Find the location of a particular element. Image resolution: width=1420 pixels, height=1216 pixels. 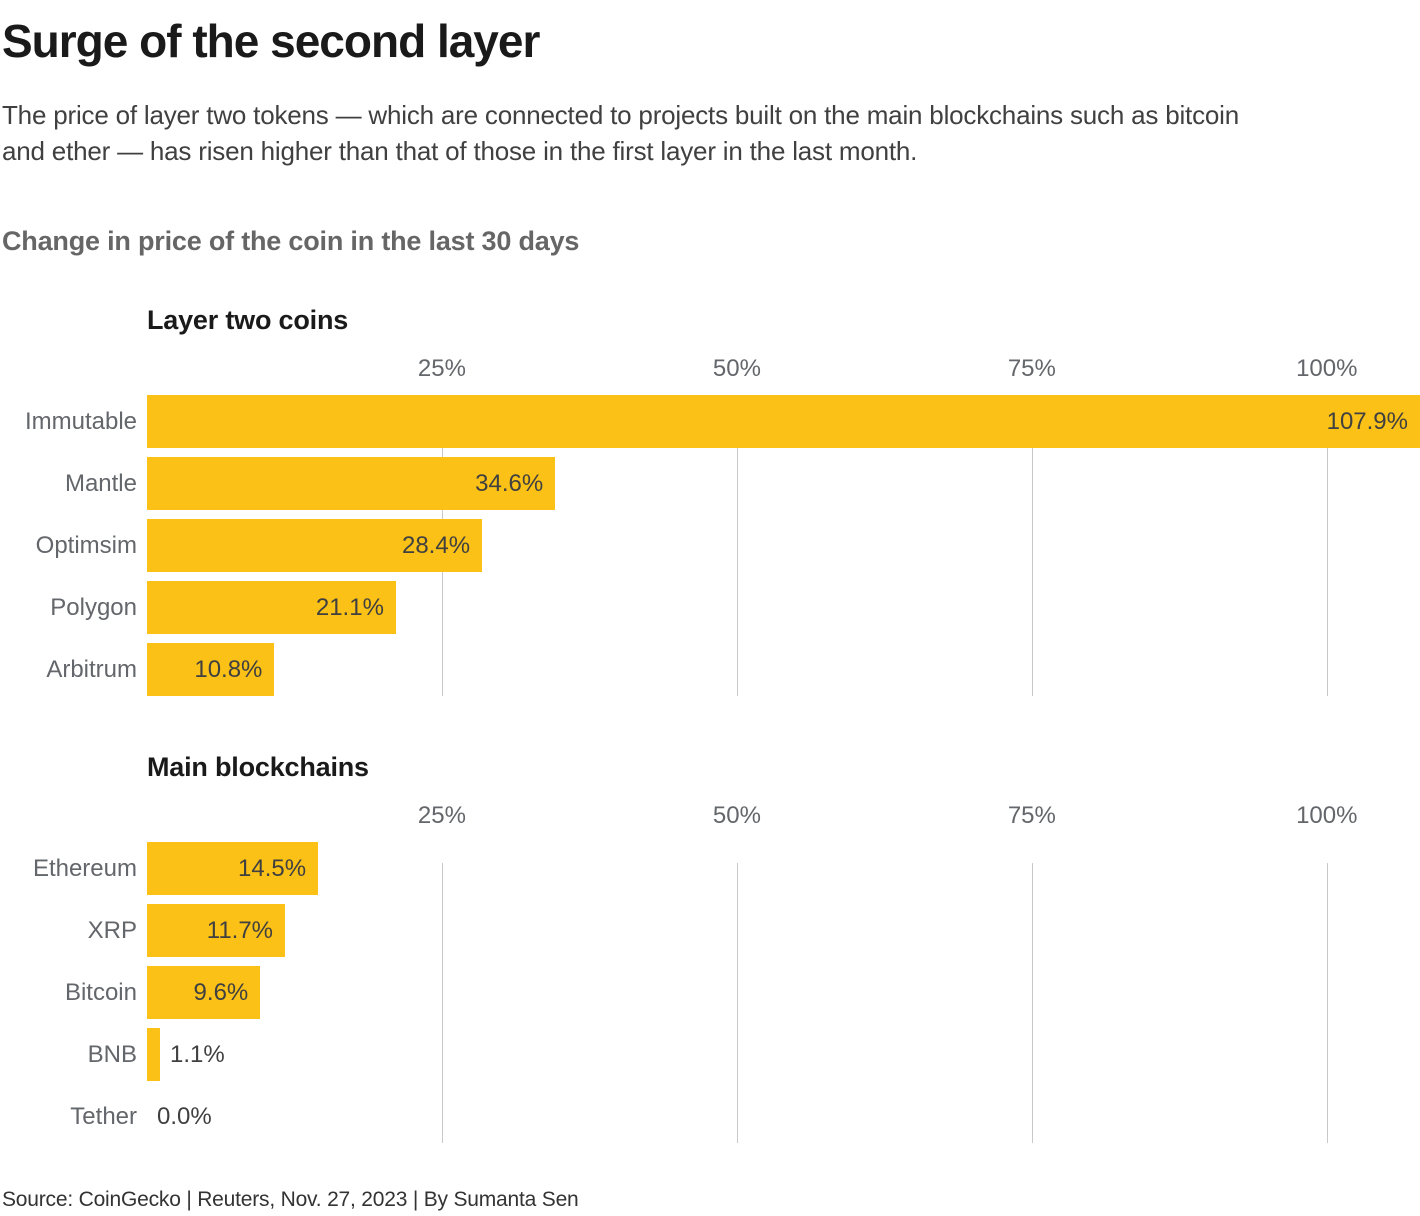

chart-row: BNB 1.1% is located at coordinates (710, 1055).